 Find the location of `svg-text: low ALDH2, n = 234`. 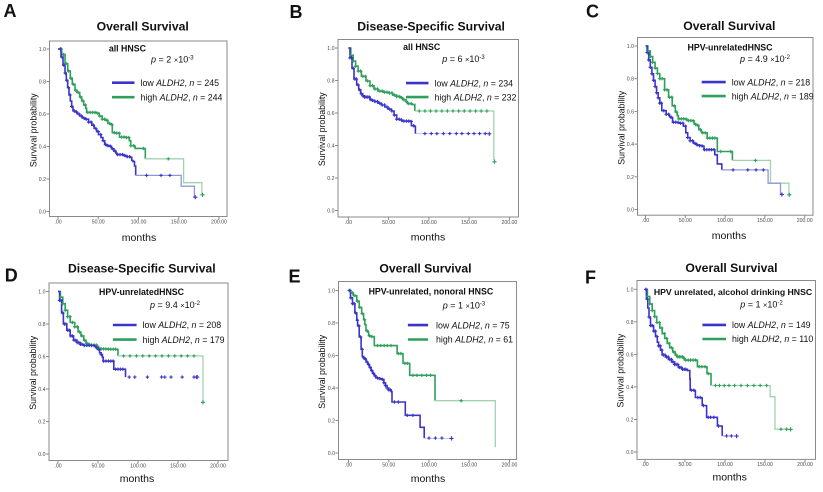

svg-text: low ALDH2, n = 234 is located at coordinates (474, 83).